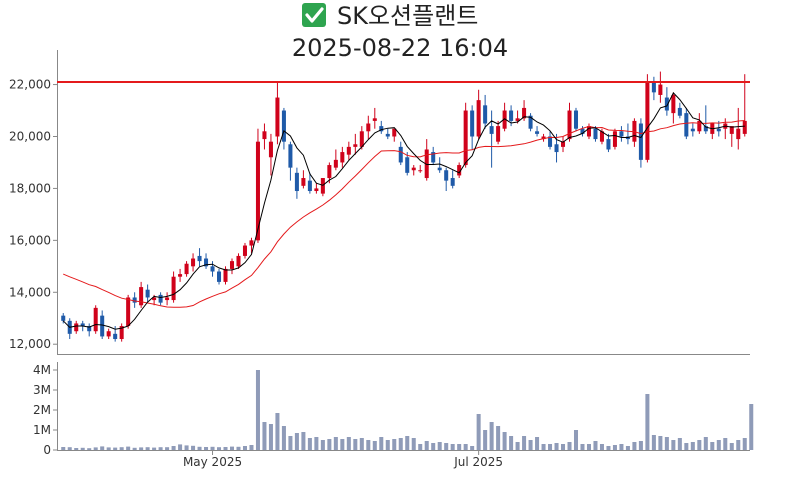 The height and width of the screenshot is (500, 800). I want to click on check-mark-icon-glyph, so click(314, 15).